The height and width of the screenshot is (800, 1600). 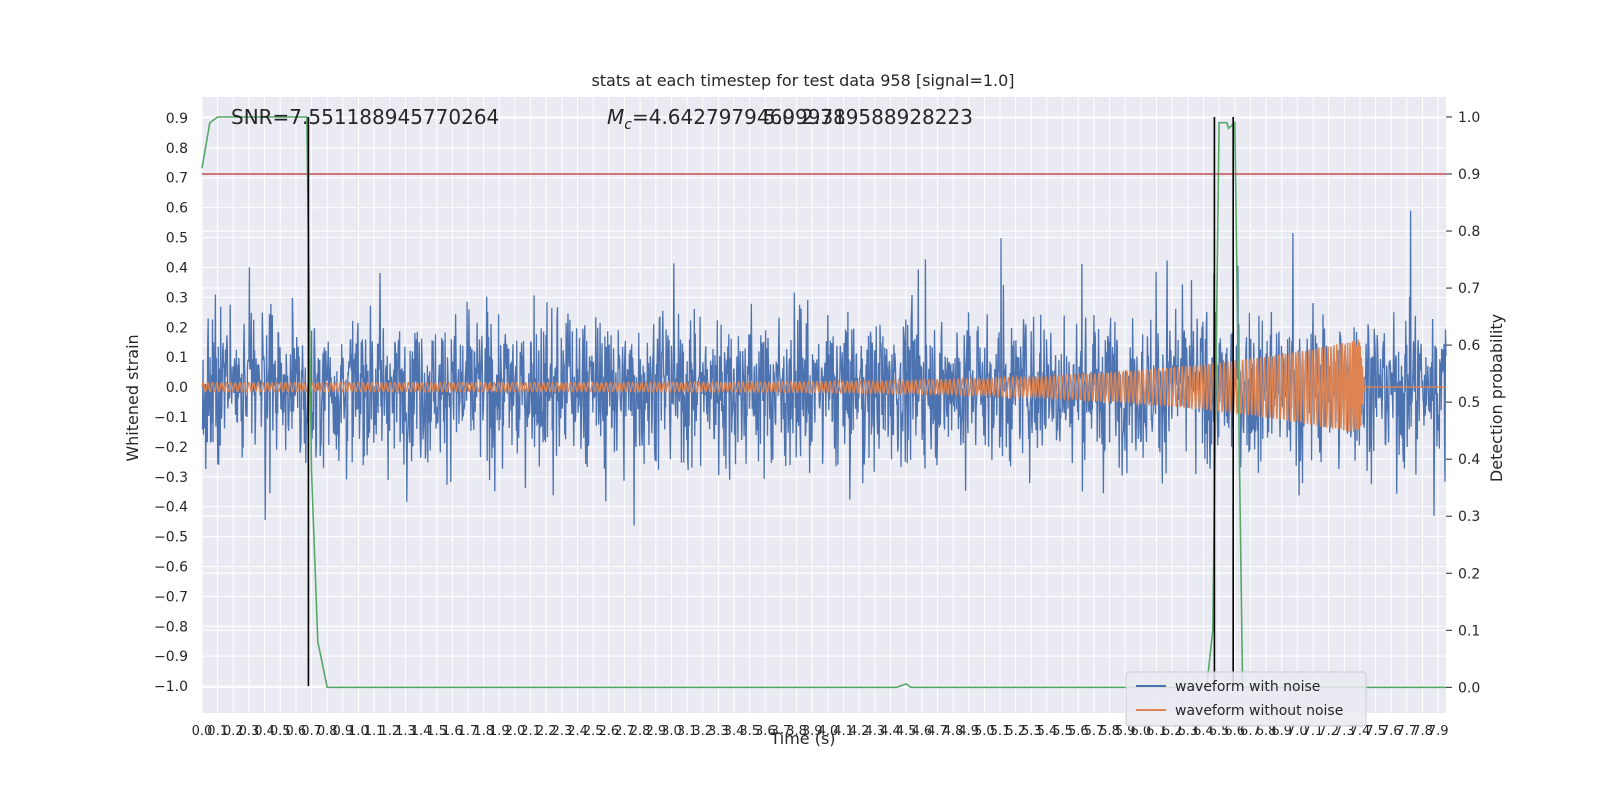 I want to click on left-tick-label: 0.7, so click(x=177, y=179).